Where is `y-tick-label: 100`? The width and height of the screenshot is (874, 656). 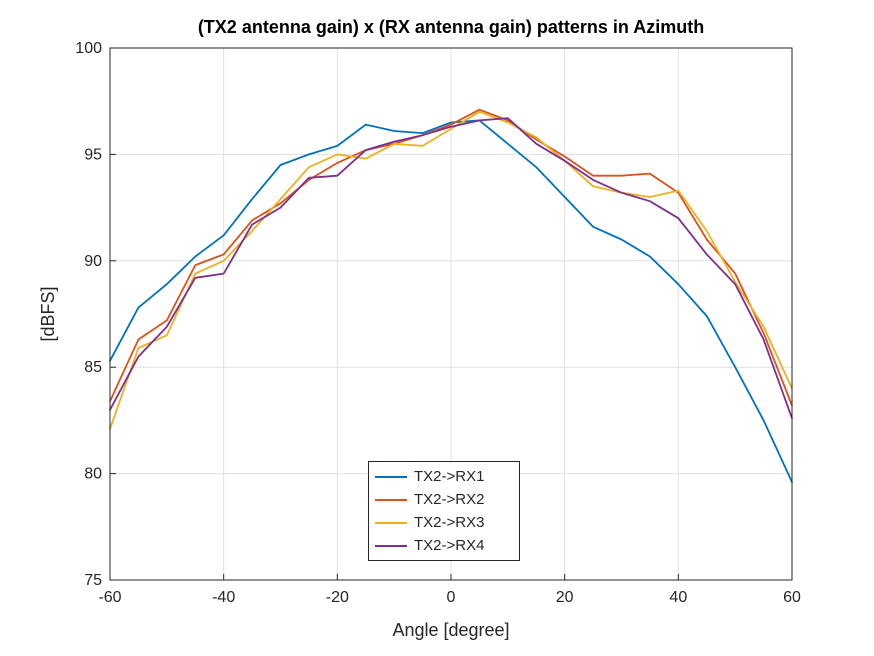
y-tick-label: 100 is located at coordinates (88, 48).